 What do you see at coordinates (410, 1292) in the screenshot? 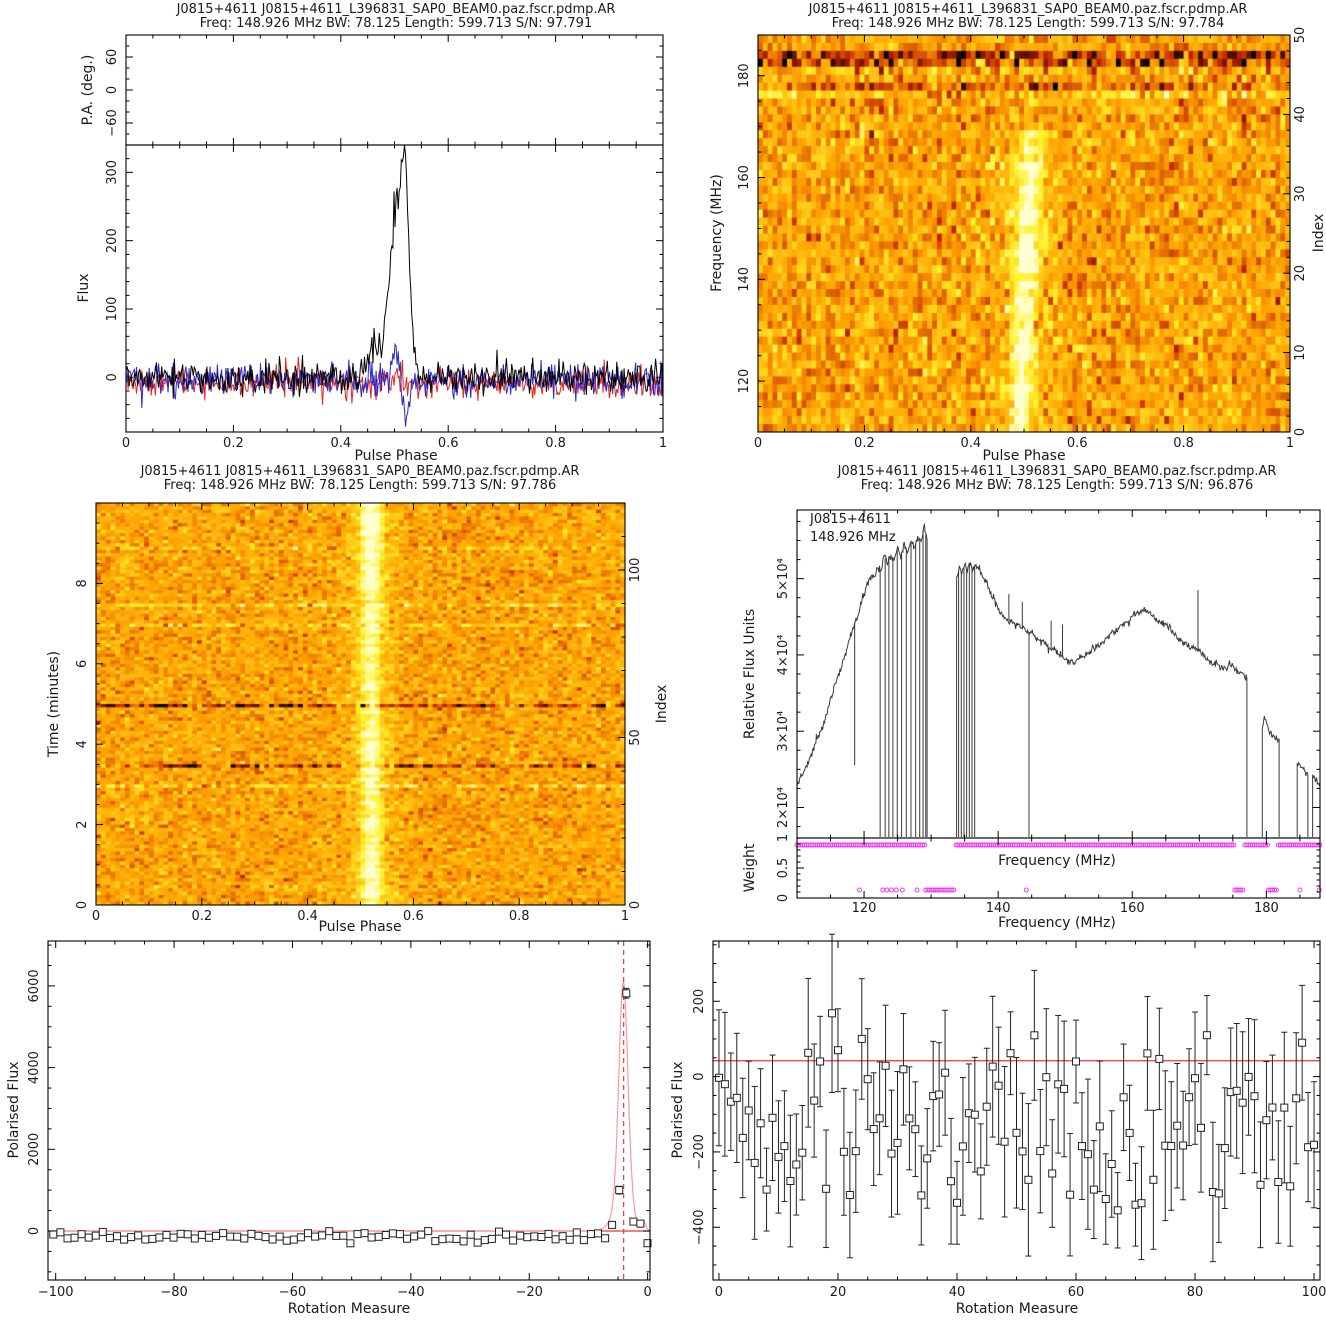
I see `tick-label: −40` at bounding box center [410, 1292].